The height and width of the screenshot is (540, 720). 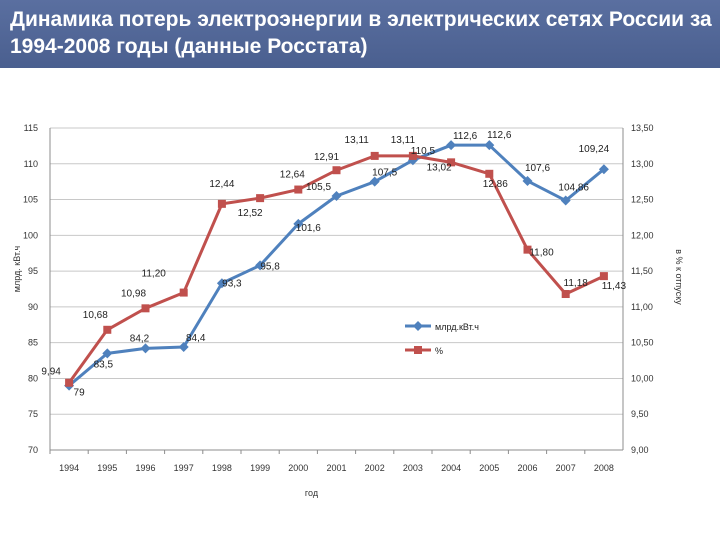 What do you see at coordinates (154, 274) in the screenshot?
I see `data-label: 11,20` at bounding box center [154, 274].